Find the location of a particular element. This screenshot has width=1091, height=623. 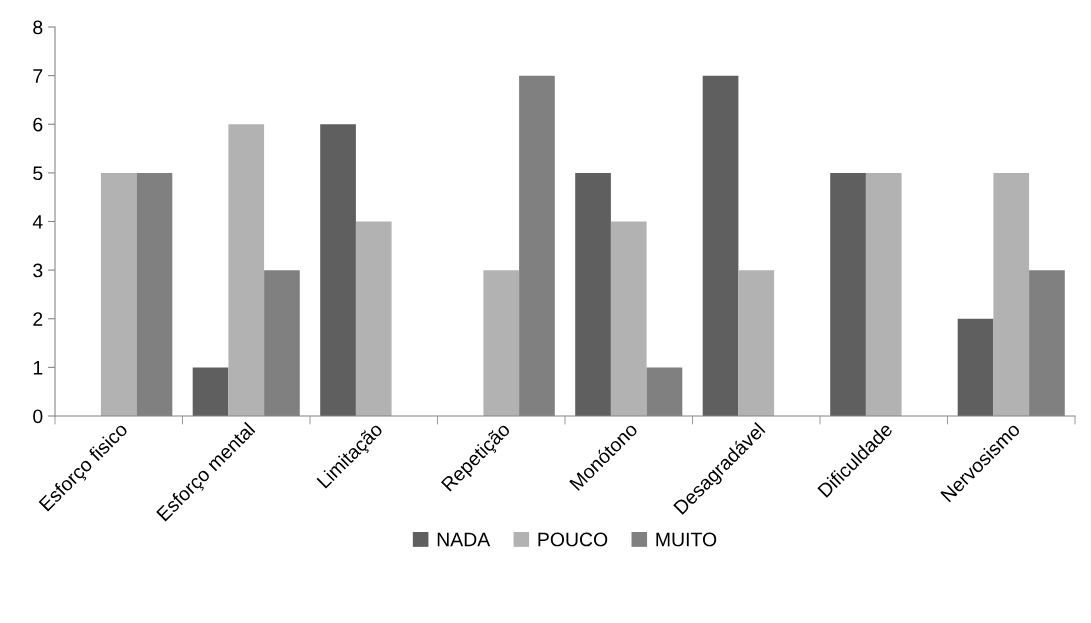

y-tick-label: 2 is located at coordinates (38, 319).